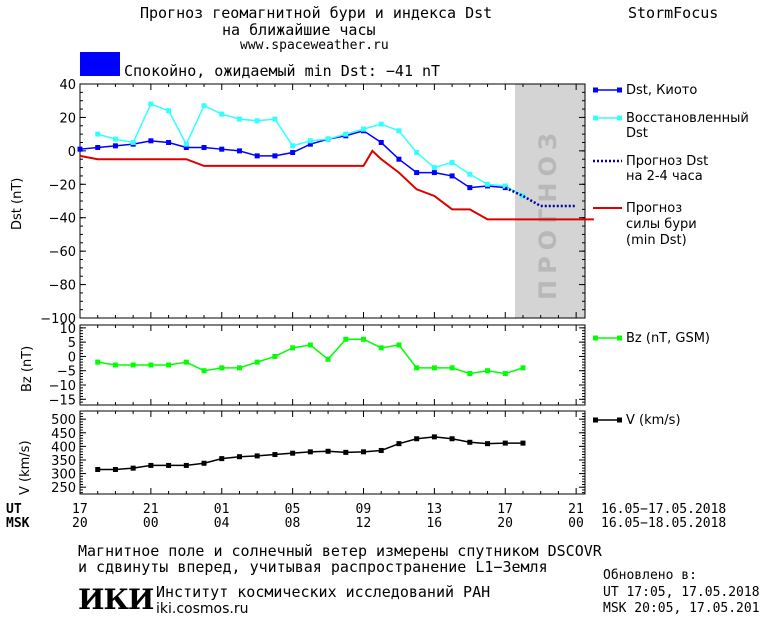 The height and width of the screenshot is (620, 760). I want to click on ut-tick-label: 21, so click(576, 509).